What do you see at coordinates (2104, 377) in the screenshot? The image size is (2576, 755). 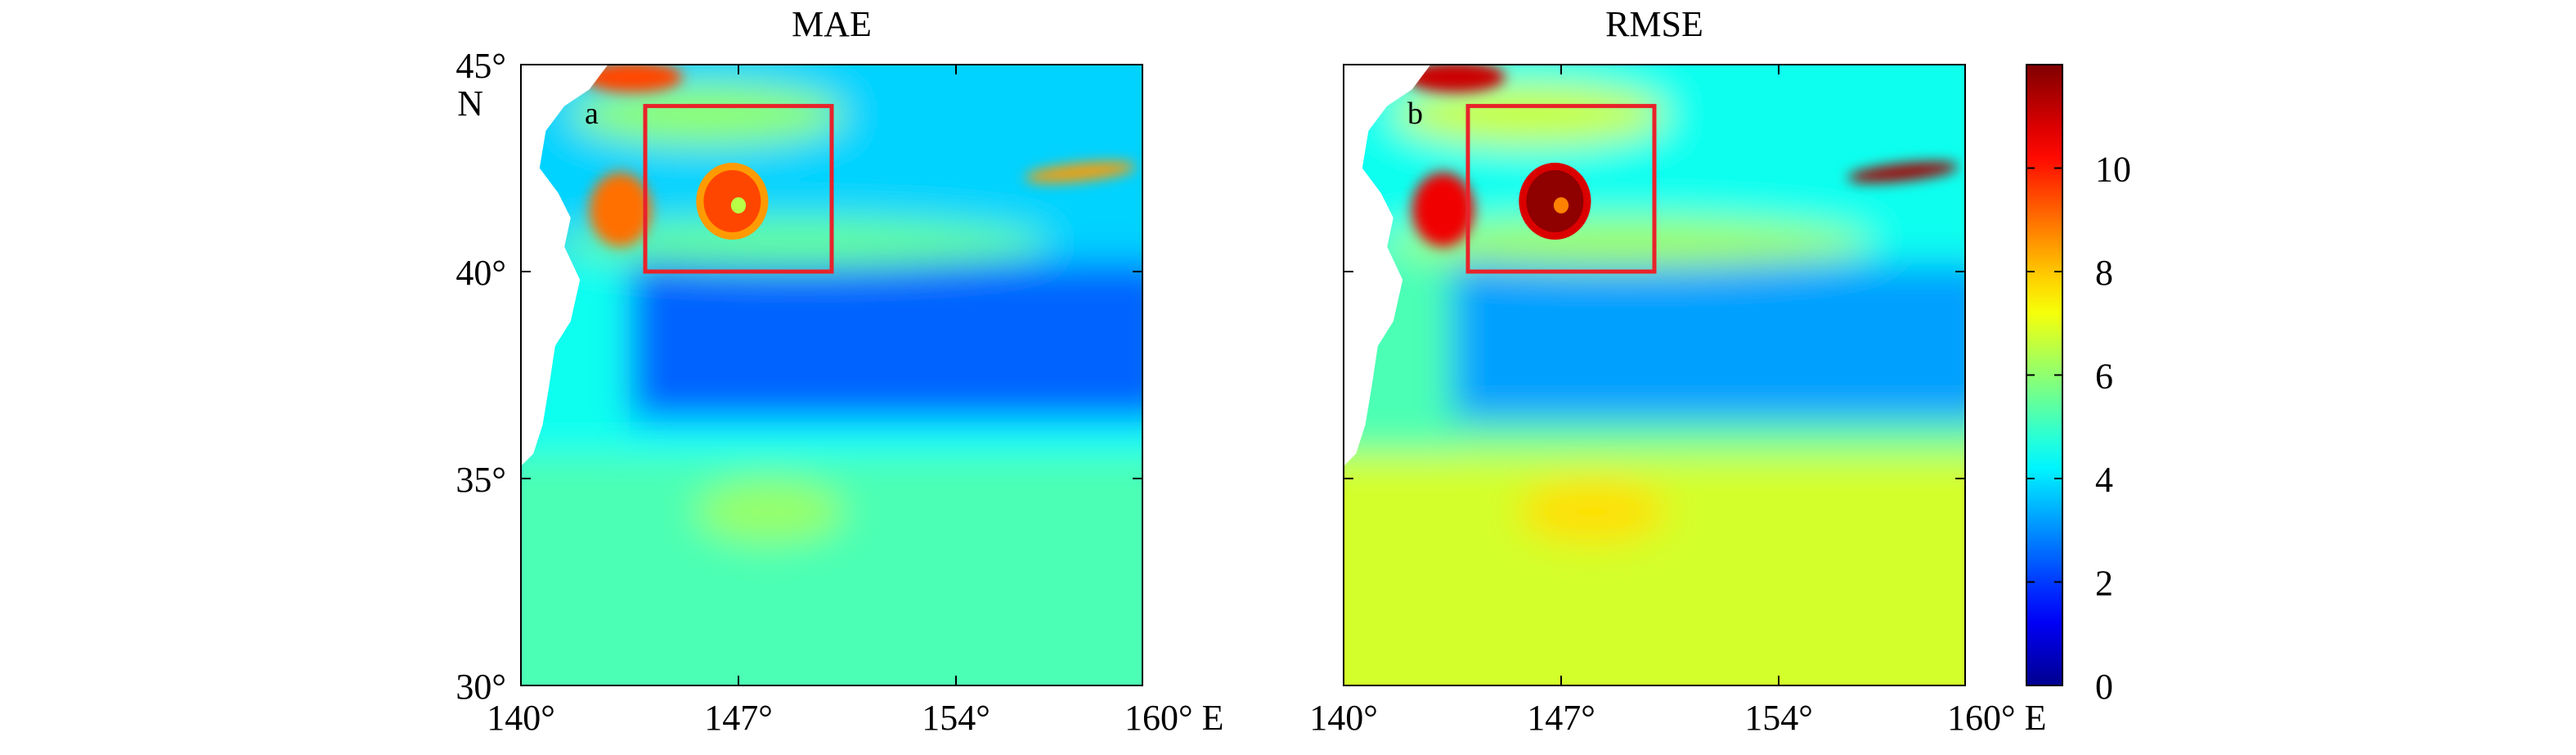 I see `colorbar-tick-label: 6` at bounding box center [2104, 377].